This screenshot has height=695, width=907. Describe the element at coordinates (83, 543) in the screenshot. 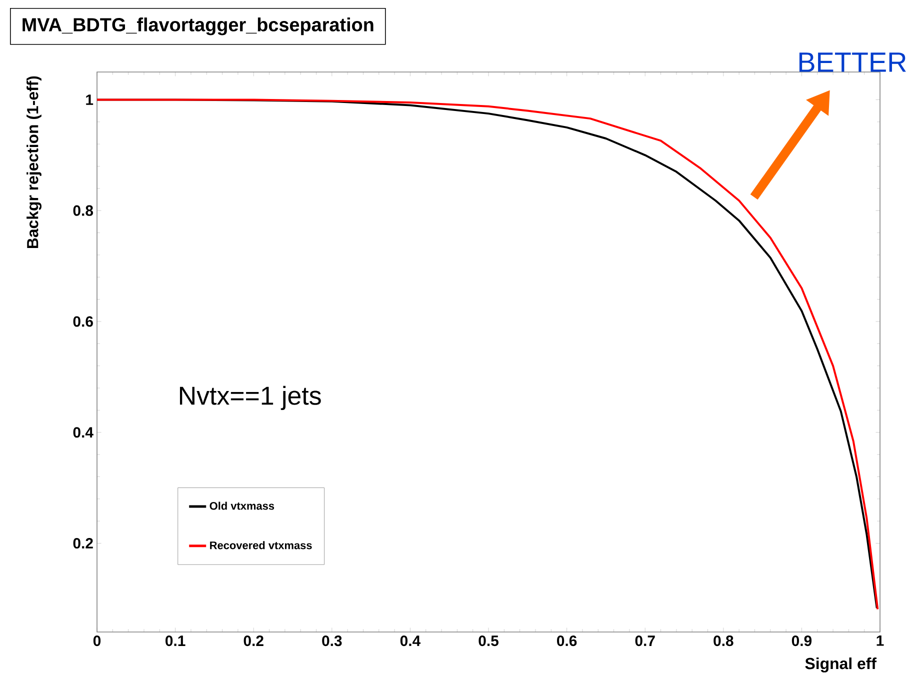

I see `y-tick-label: 0.2` at that location.